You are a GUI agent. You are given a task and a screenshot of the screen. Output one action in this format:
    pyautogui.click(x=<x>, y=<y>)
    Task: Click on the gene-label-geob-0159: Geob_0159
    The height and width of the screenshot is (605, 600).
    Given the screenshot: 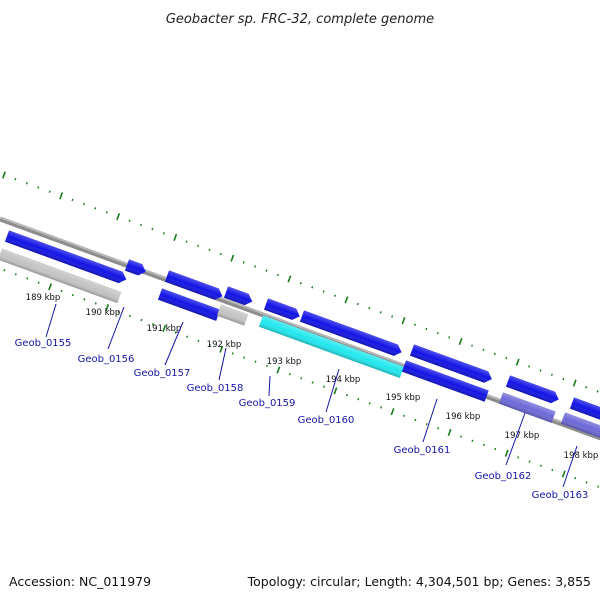 What is the action you would take?
    pyautogui.click(x=267, y=403)
    